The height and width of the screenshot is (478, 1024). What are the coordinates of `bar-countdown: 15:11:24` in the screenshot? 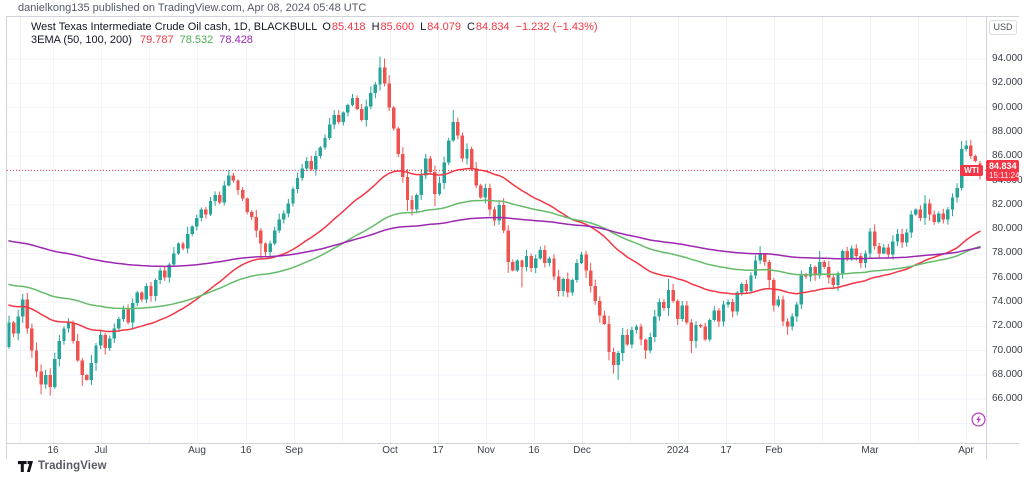 It's located at (1004, 176).